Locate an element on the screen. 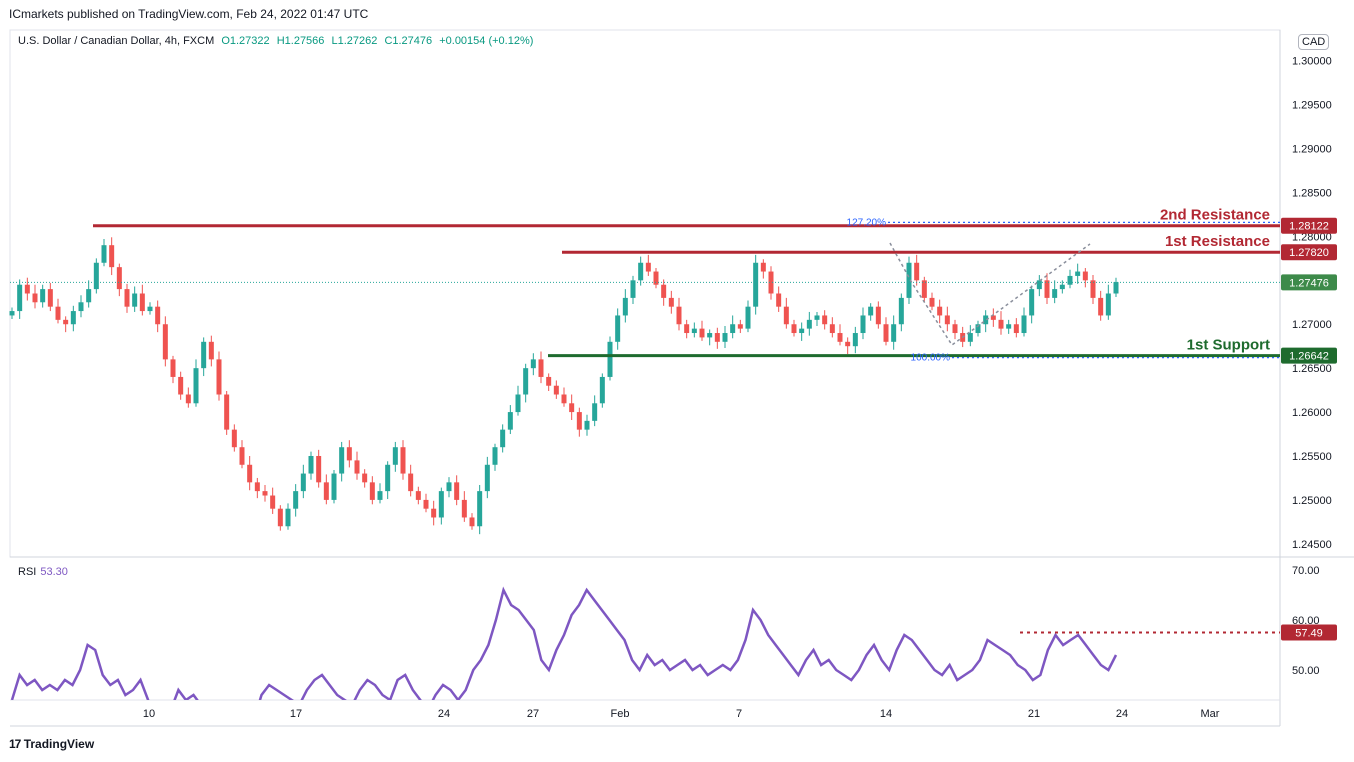 The height and width of the screenshot is (762, 1354). price-tick-label: 1.25000 is located at coordinates (1312, 501).